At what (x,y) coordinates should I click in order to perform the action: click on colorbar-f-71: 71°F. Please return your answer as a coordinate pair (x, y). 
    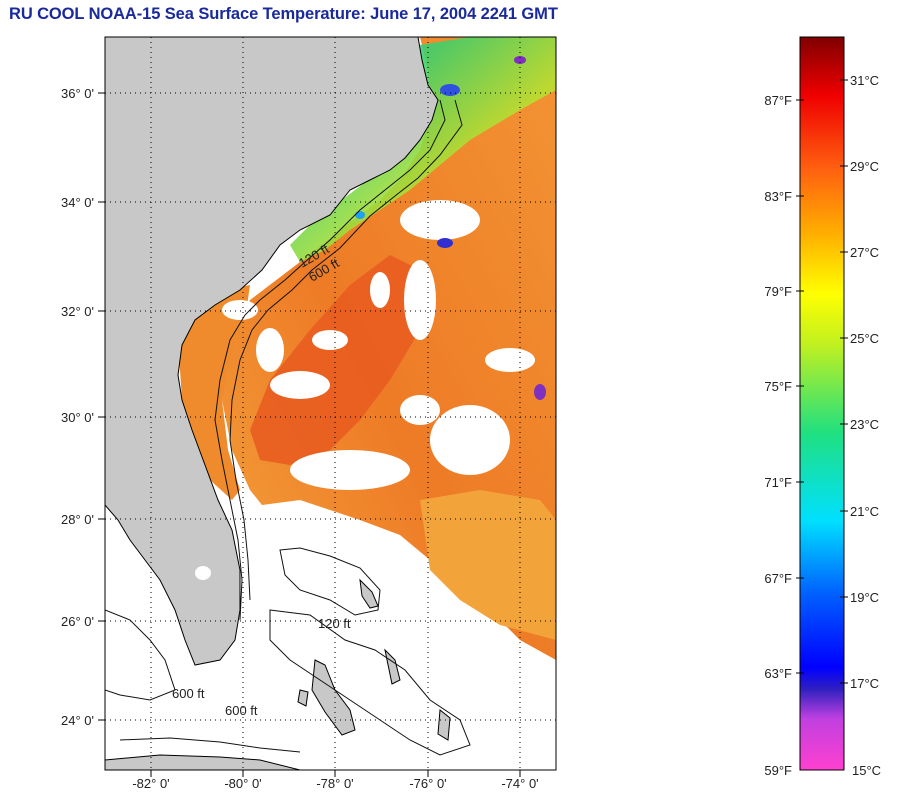
    Looking at the image, I should click on (778, 482).